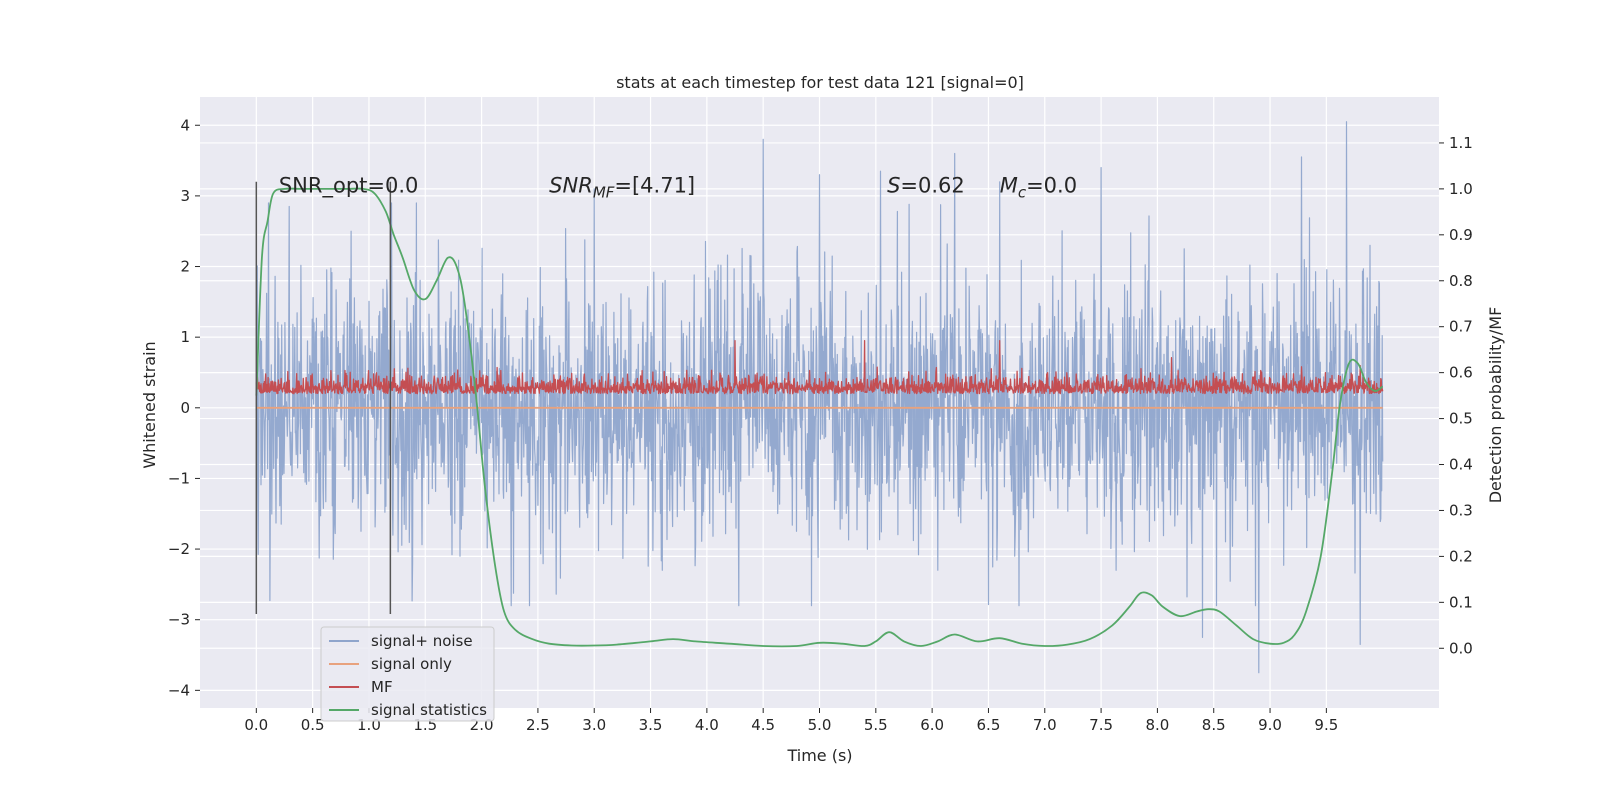 The image size is (1600, 800). Describe the element at coordinates (185, 125) in the screenshot. I see `y-tick-label: 4` at that location.